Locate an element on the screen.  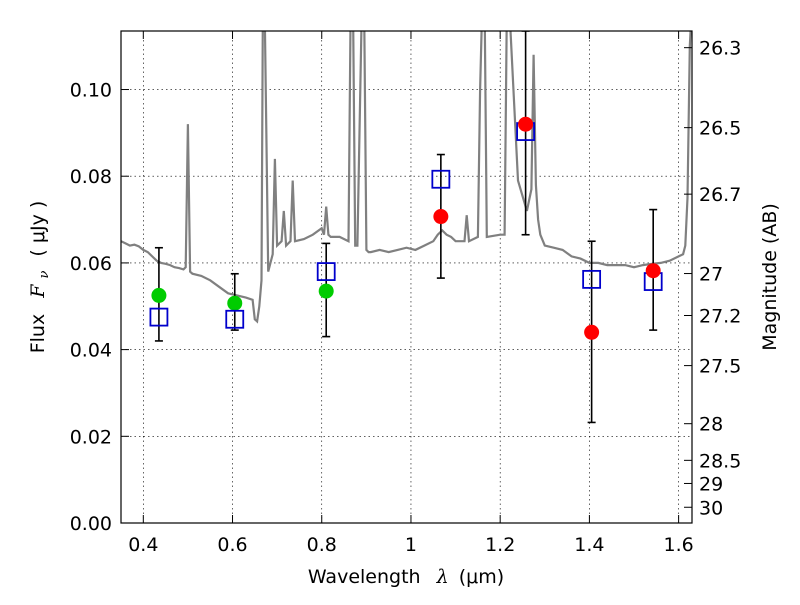
y-tick-label: 0.10 is located at coordinates (91, 91).